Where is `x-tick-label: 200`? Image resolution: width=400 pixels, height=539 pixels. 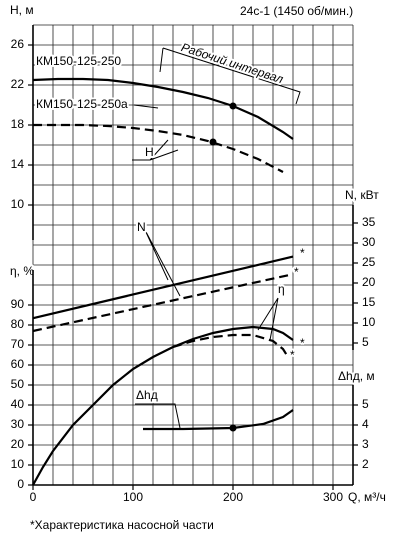 x-tick-label: 200 is located at coordinates (233, 497).